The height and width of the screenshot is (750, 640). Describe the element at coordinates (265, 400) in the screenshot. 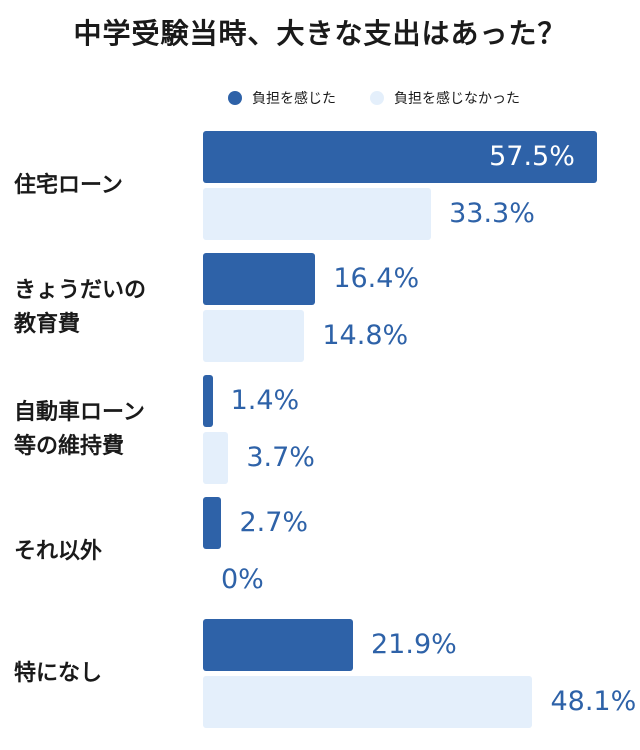

I see `data-label: 1.4%` at that location.